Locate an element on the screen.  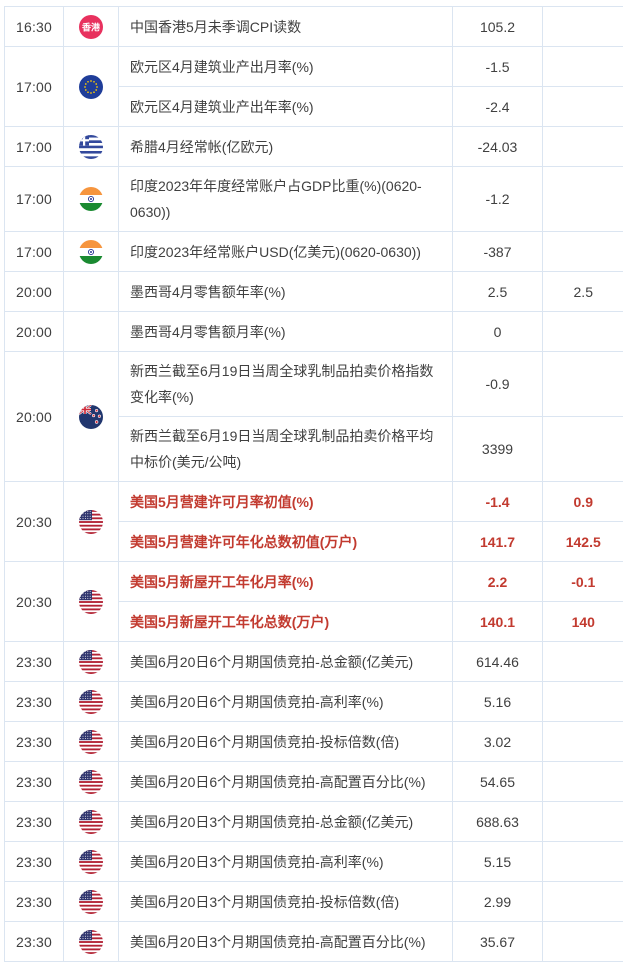
event-value: 3399 is located at coordinates (498, 449).